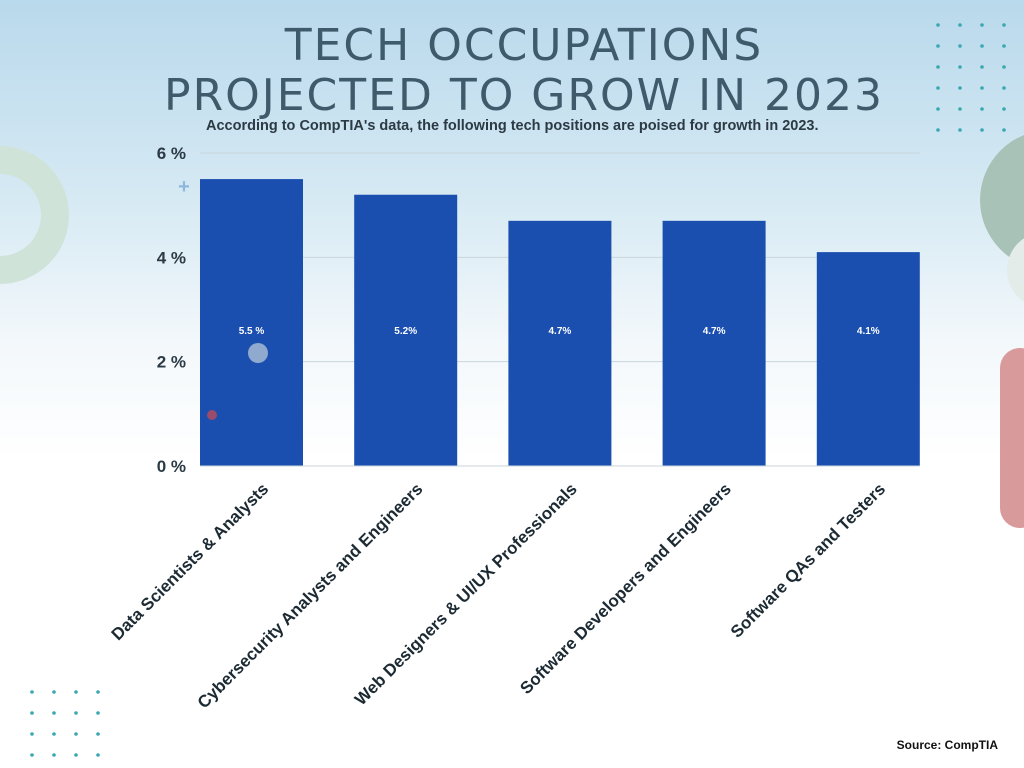 This screenshot has width=1024, height=768. I want to click on chart-title-line-2: PROJECTED TO GROW IN 2023, so click(524, 95).